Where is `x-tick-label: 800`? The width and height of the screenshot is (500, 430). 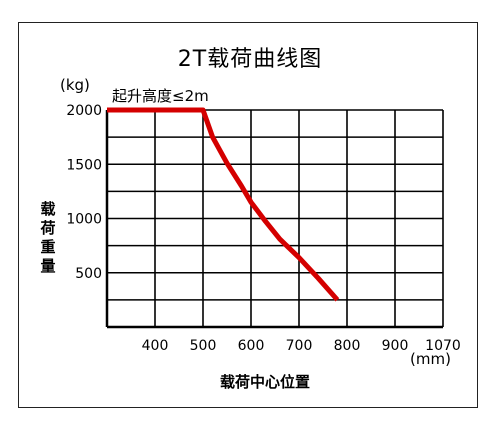 x-tick-label: 800 is located at coordinates (347, 346).